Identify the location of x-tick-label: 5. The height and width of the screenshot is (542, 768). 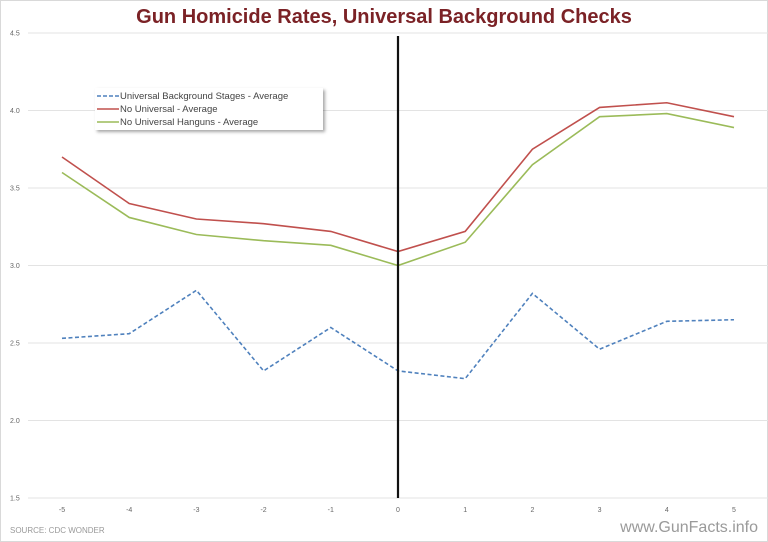
(734, 510).